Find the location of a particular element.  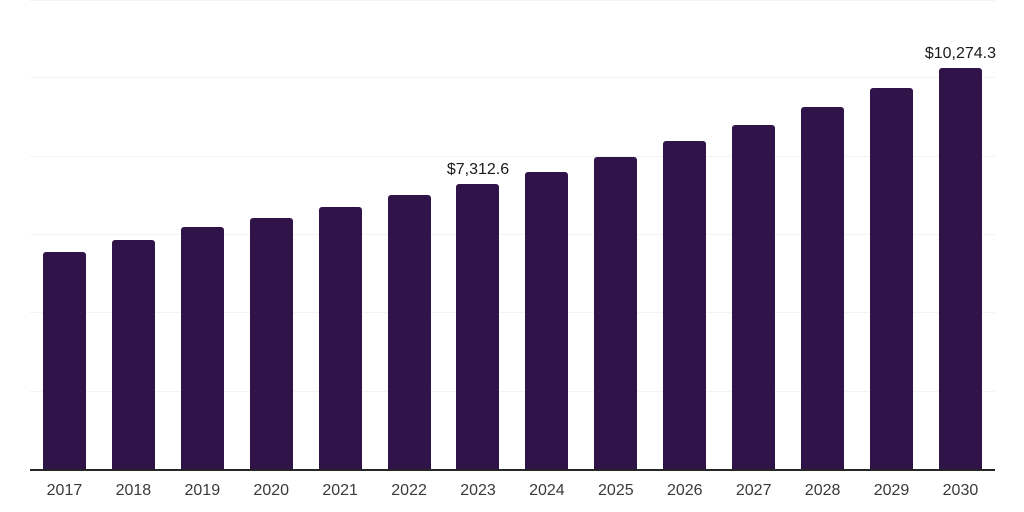

bar-band-2030: $10,274.3 is located at coordinates (960, 235).